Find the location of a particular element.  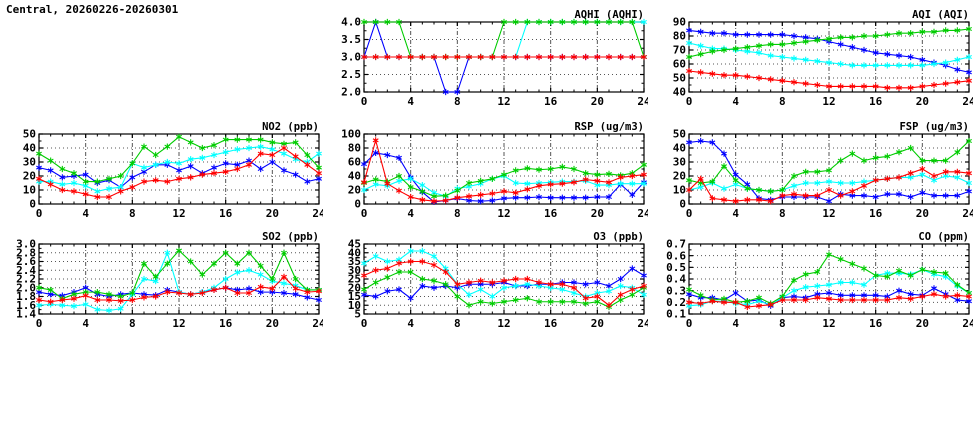

y-tick-label: 0.1 is located at coordinates (676, 314).